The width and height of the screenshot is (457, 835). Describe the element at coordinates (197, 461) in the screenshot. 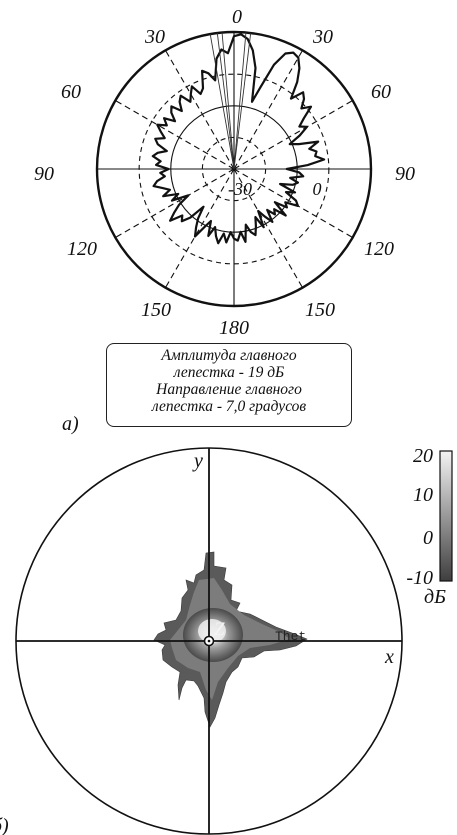

I see `y-axis-label: y` at that location.